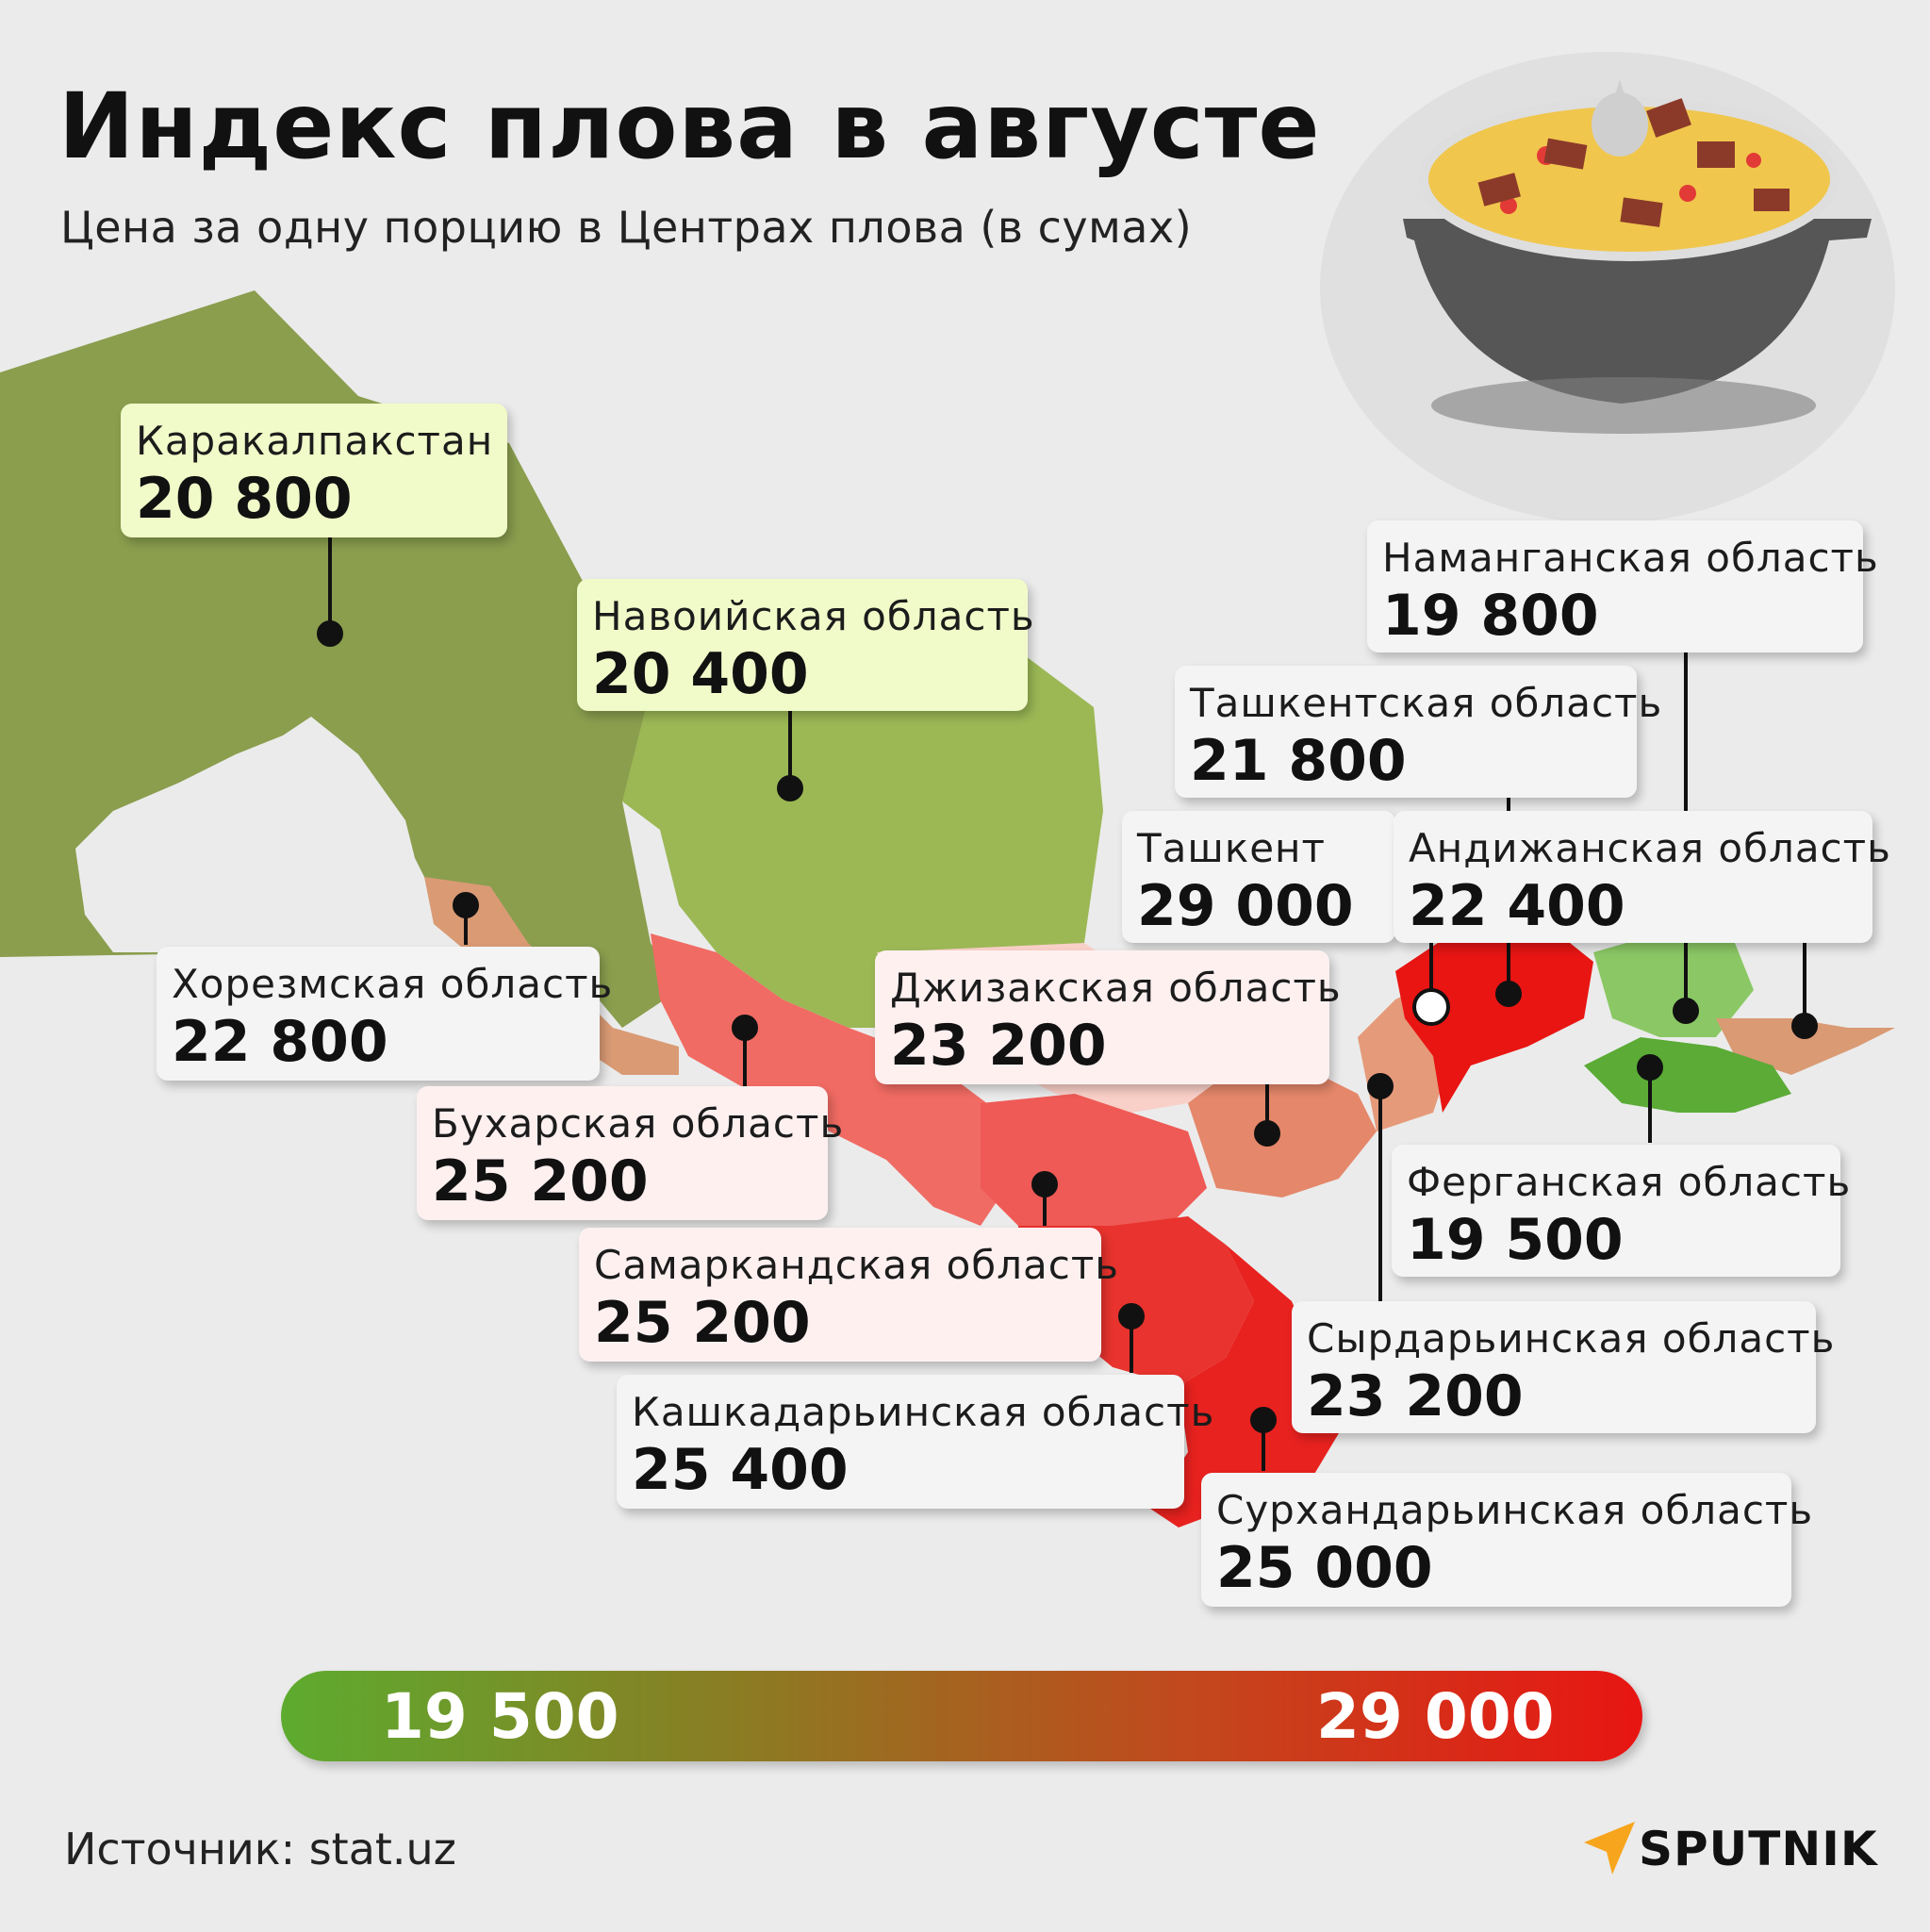  What do you see at coordinates (962, 1716) in the screenshot?
I see `price-legend-bar` at bounding box center [962, 1716].